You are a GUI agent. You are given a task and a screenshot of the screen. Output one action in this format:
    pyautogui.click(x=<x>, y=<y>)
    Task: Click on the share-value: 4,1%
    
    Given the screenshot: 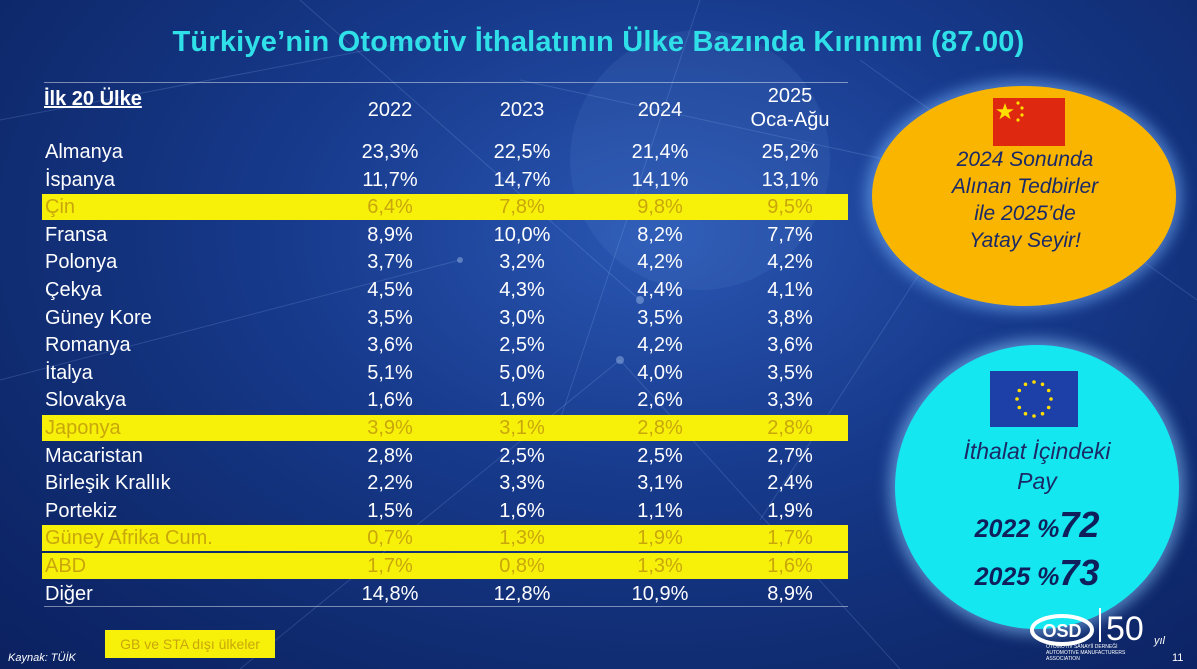 What is the action you would take?
    pyautogui.click(x=790, y=290)
    